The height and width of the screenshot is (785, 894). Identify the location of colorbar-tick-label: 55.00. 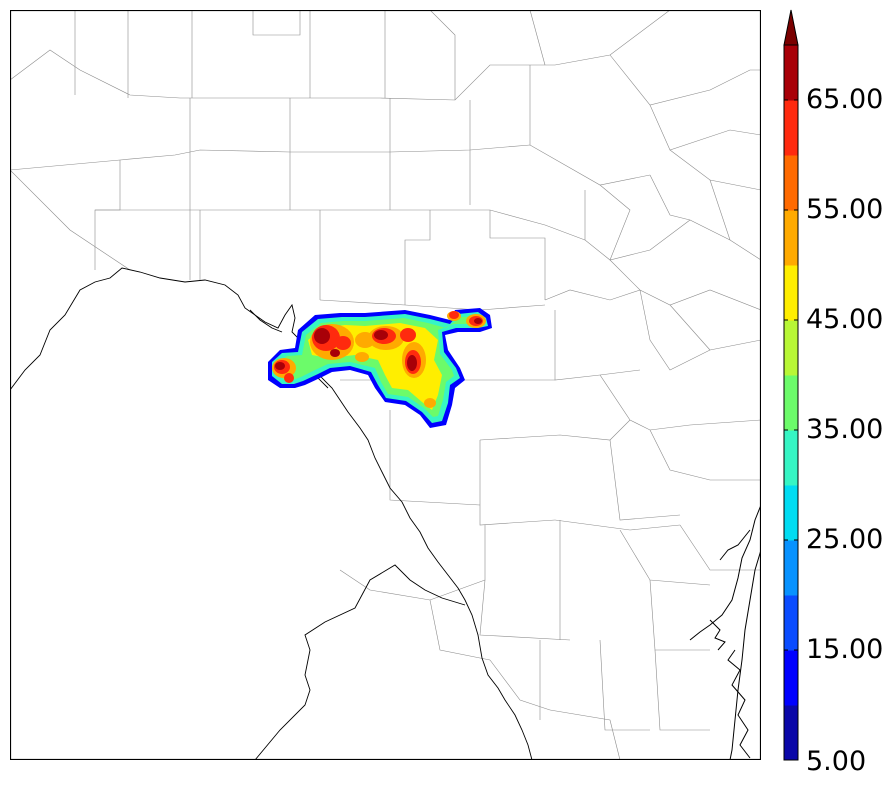
(845, 209).